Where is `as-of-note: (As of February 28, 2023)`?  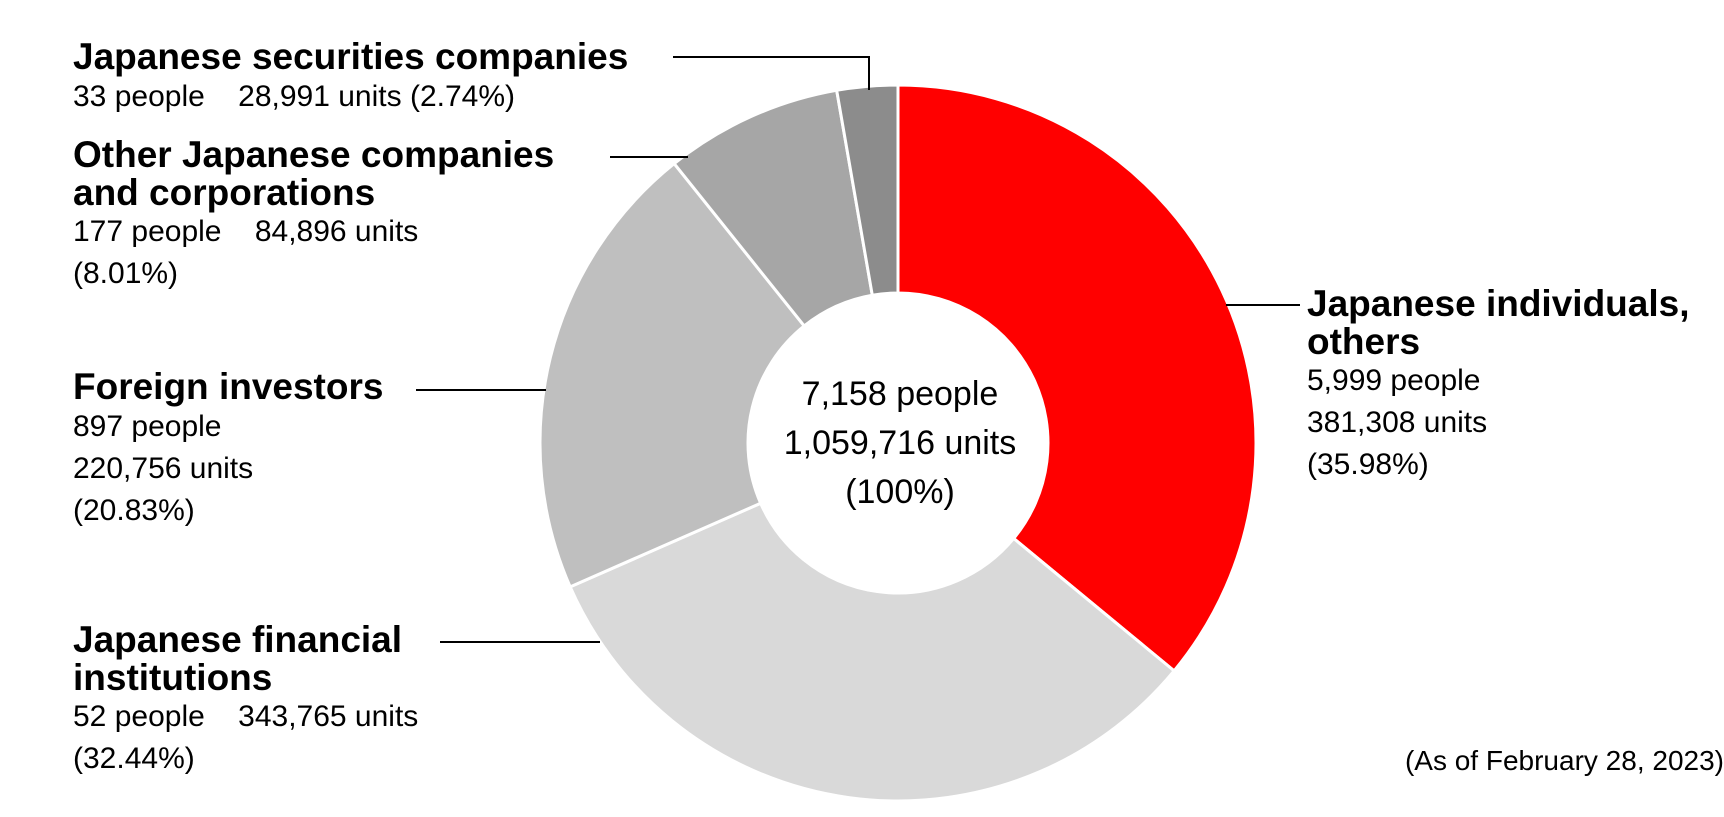
as-of-note: (As of February 28, 2023) is located at coordinates (1564, 760).